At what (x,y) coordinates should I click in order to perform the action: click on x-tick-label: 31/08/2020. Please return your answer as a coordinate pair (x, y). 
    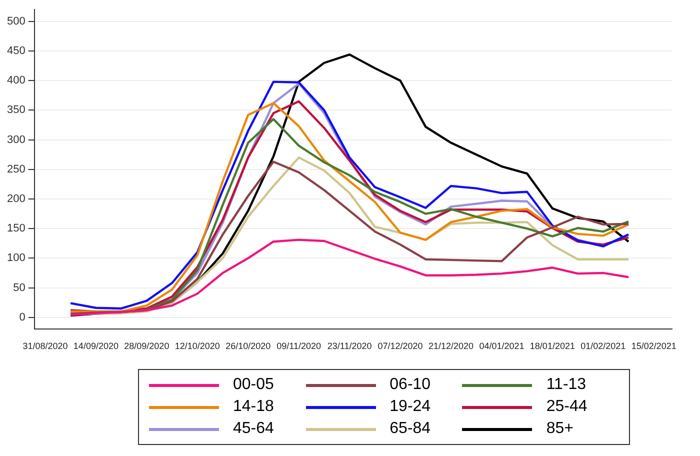
    Looking at the image, I should click on (45, 346).